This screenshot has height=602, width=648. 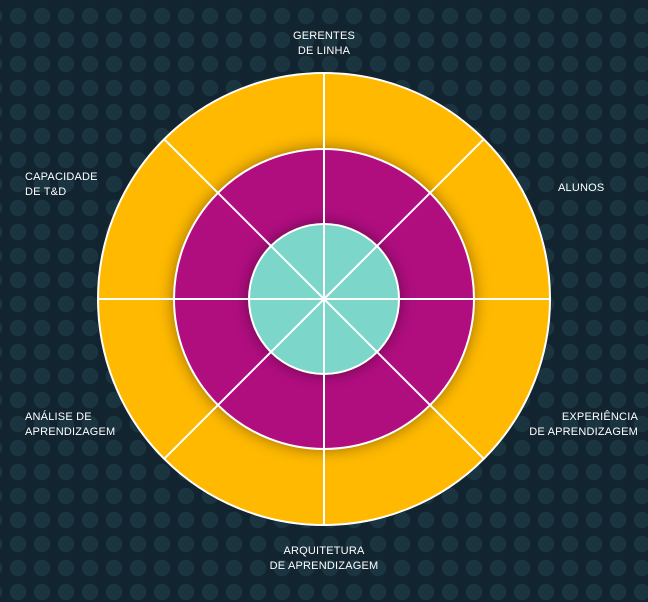 What do you see at coordinates (61, 177) in the screenshot?
I see `label-capacidade-line-1: CAPACIDADE` at bounding box center [61, 177].